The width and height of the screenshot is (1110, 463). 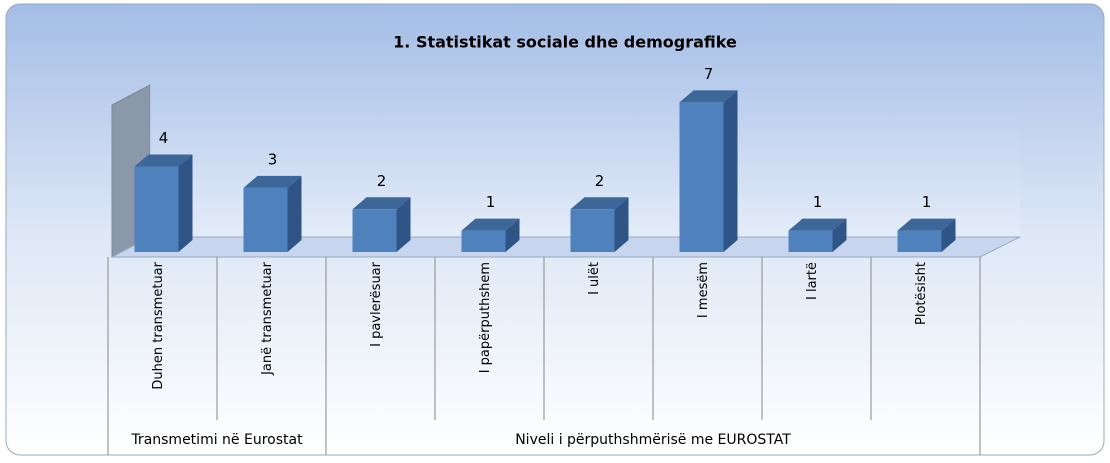 What do you see at coordinates (216, 440) in the screenshot?
I see `group-label: Transmetimi në Eurostat` at bounding box center [216, 440].